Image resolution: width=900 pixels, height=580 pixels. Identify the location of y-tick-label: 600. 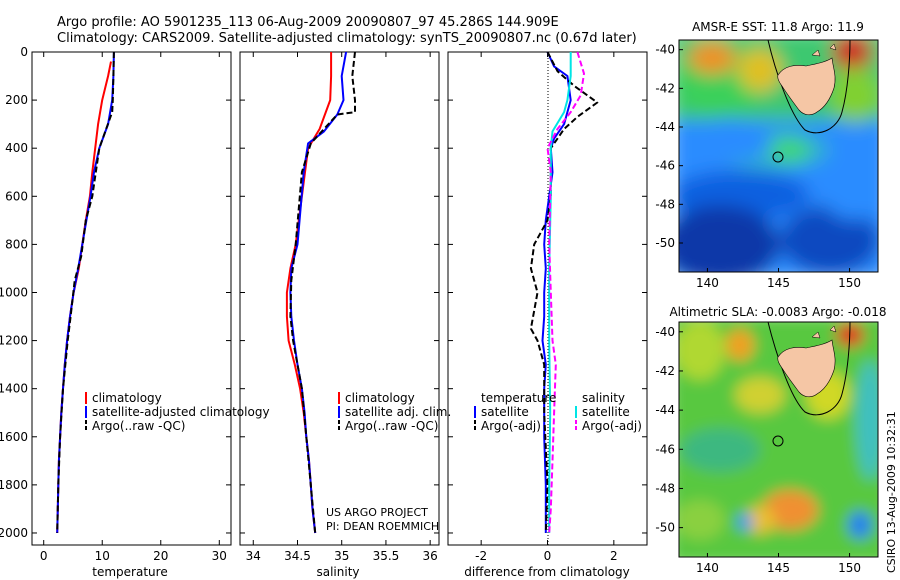
(16, 196).